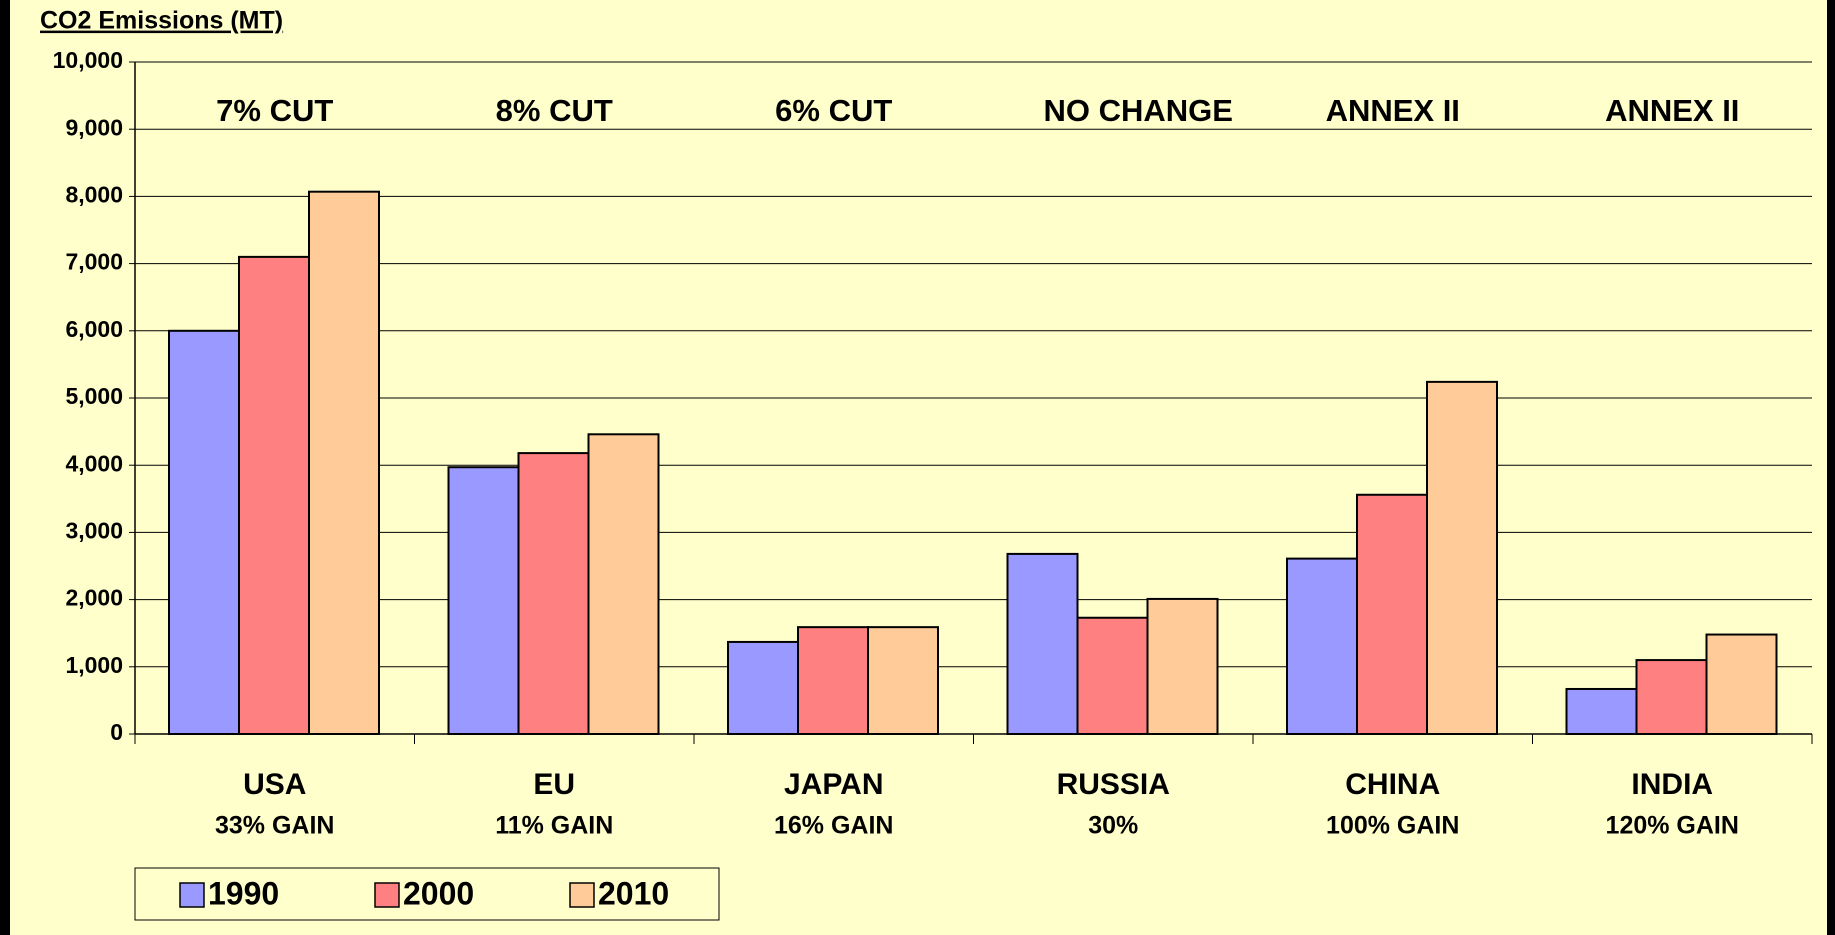  What do you see at coordinates (274, 110) in the screenshot?
I see `annotation: 7% CUT` at bounding box center [274, 110].